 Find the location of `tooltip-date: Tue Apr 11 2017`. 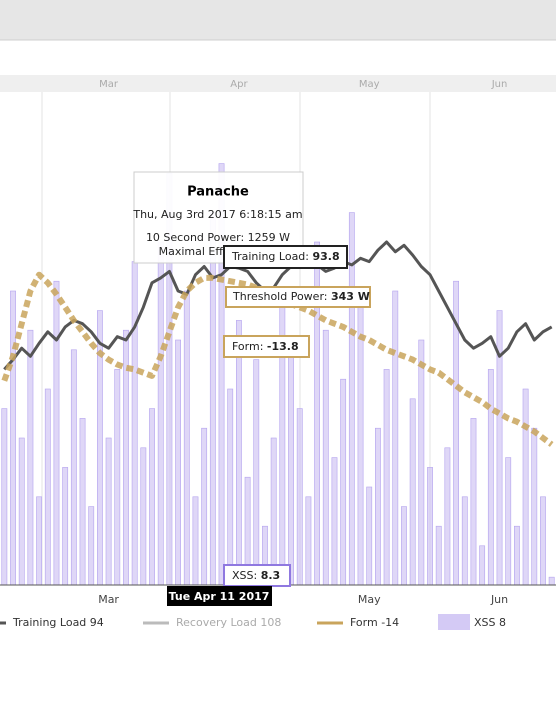

tooltip-date: Tue Apr 11 2017 is located at coordinates (219, 596).